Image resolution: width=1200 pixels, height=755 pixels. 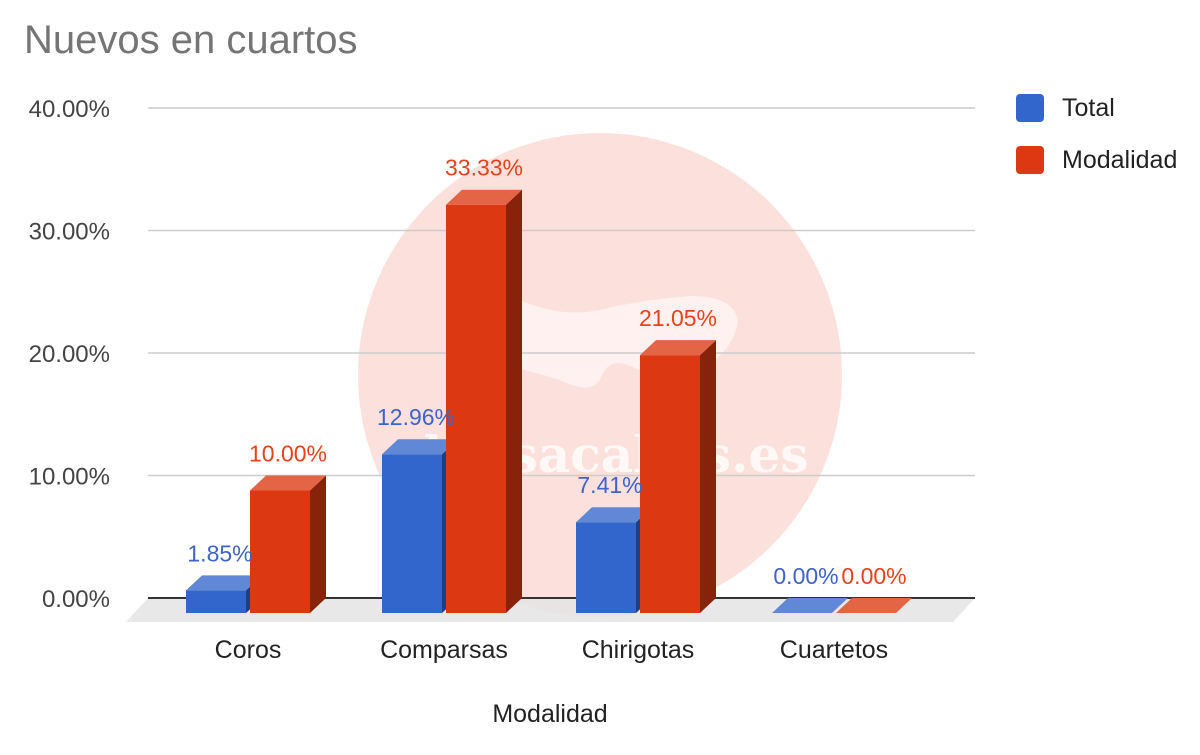 I want to click on legend: Total Modalidad, so click(x=1096, y=144).